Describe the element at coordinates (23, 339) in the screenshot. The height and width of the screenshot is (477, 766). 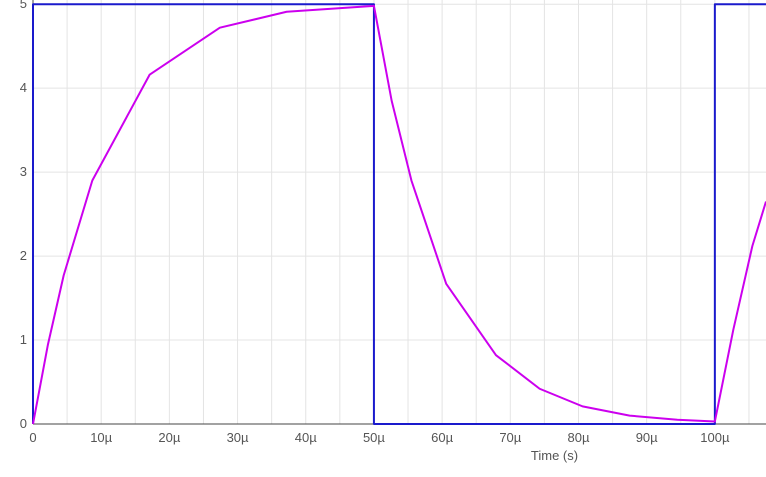
I see `y-tick-label: 1` at that location.